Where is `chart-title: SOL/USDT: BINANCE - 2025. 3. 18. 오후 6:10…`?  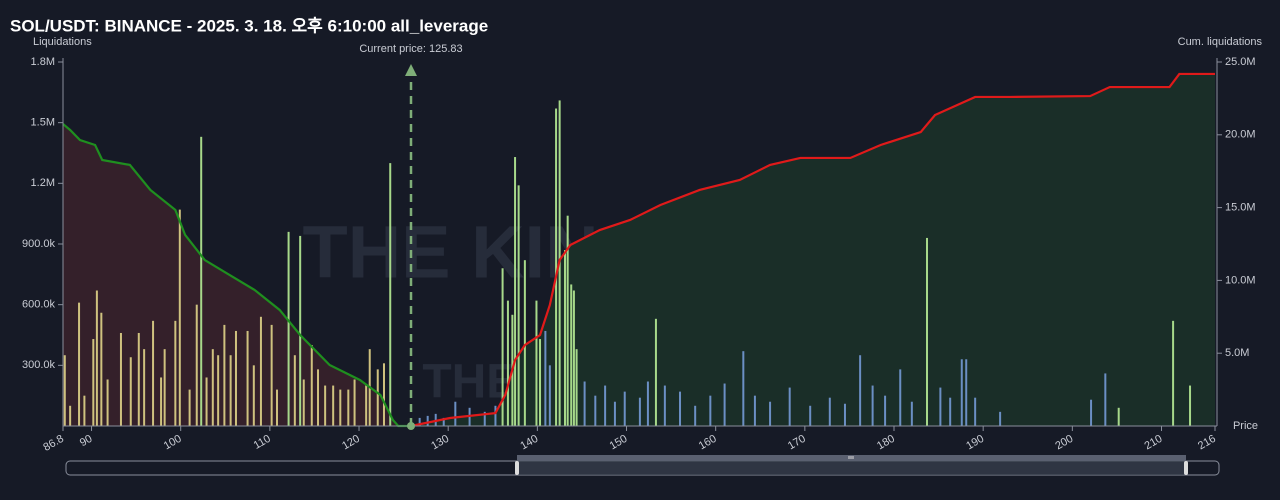
chart-title: SOL/USDT: BINANCE - 2025. 3. 18. 오후 6:10… is located at coordinates (249, 25).